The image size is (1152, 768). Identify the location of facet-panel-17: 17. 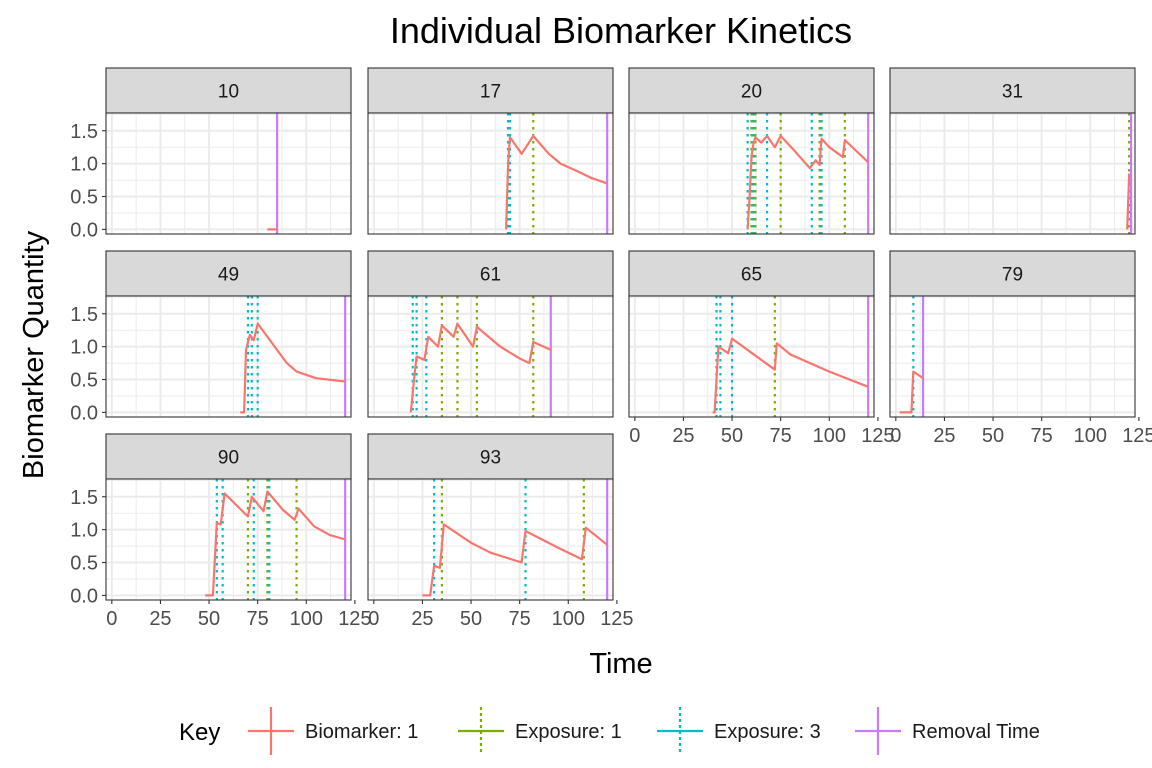
(490, 151).